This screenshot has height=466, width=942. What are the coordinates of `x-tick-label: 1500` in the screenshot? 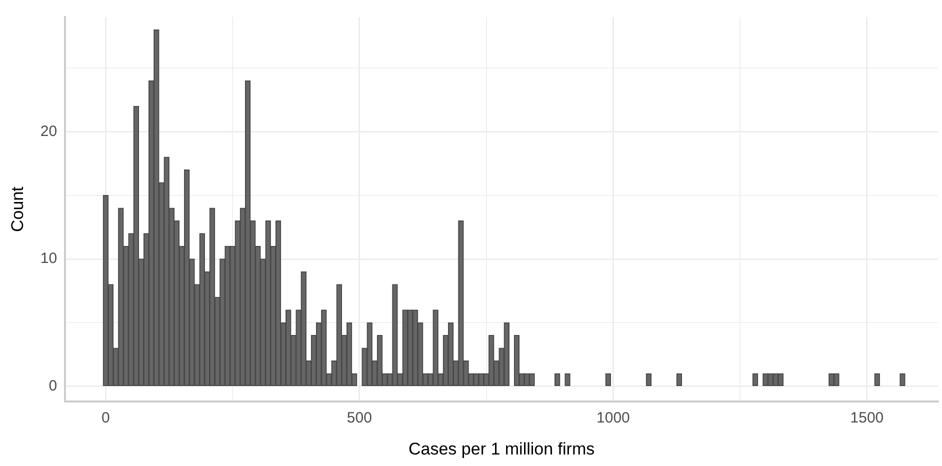 It's located at (867, 418).